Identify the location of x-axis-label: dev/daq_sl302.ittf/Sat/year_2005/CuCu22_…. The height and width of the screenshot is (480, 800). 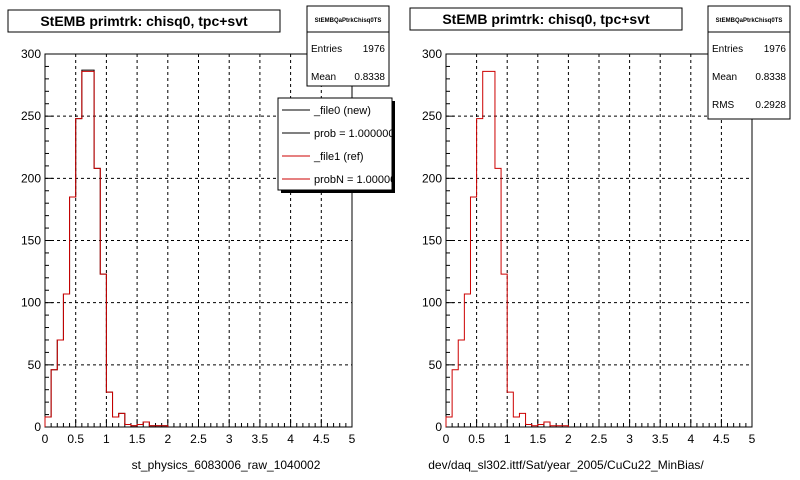
(566, 465).